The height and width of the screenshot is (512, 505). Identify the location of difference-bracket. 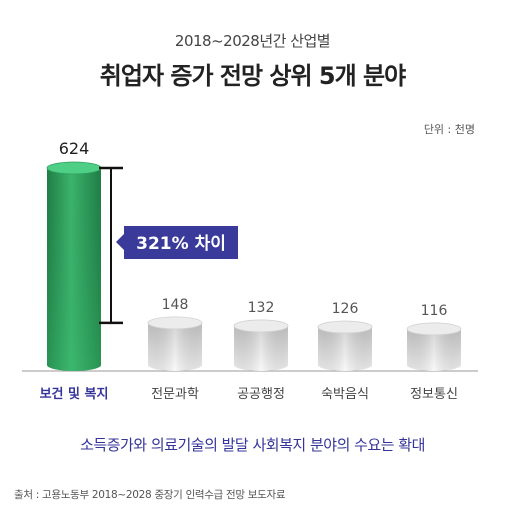
(111, 245).